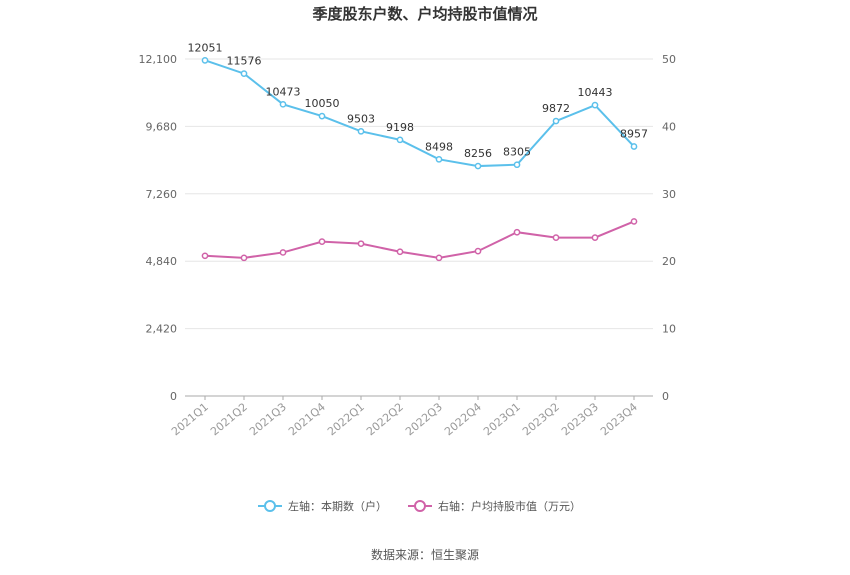 Image resolution: width=850 pixels, height=575 pixels. I want to click on data-label: 8256, so click(478, 153).